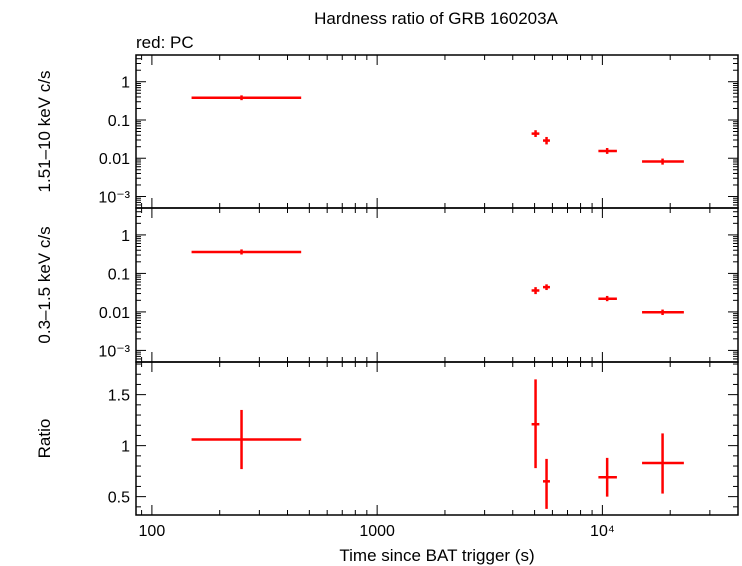  What do you see at coordinates (44, 132) in the screenshot?
I see `y-axis-label: 1.51–10 keV c/s` at bounding box center [44, 132].